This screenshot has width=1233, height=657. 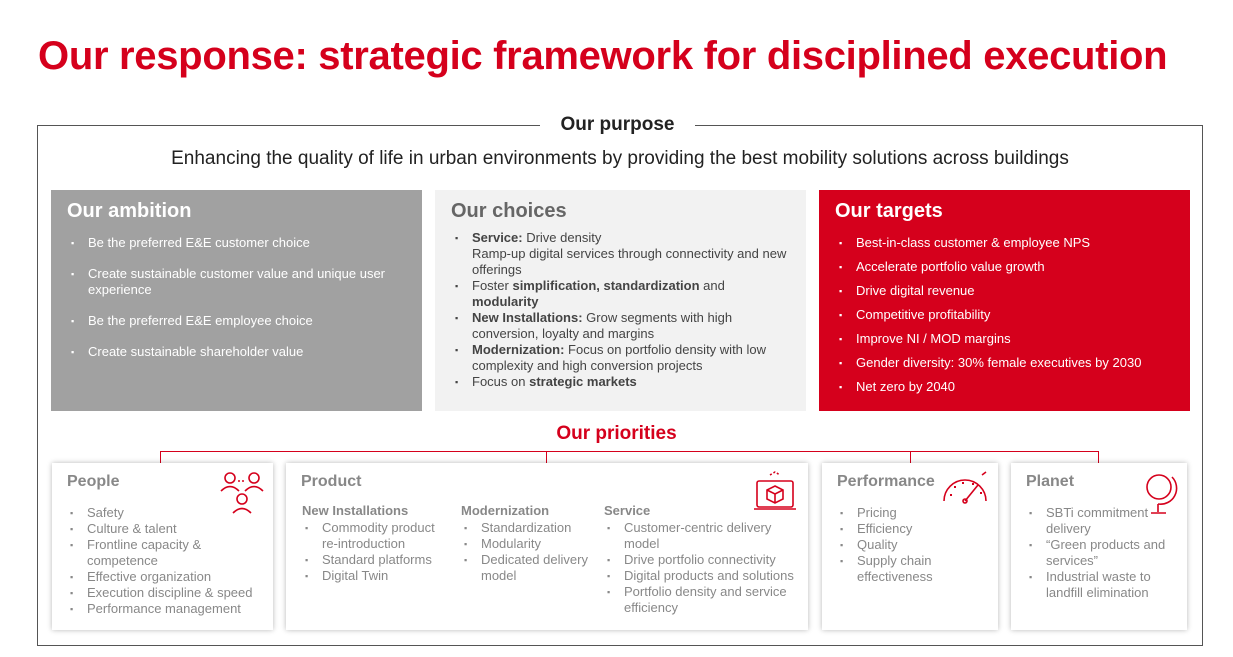 I want to click on list-item: “Green products and services”, so click(x=1099, y=553).